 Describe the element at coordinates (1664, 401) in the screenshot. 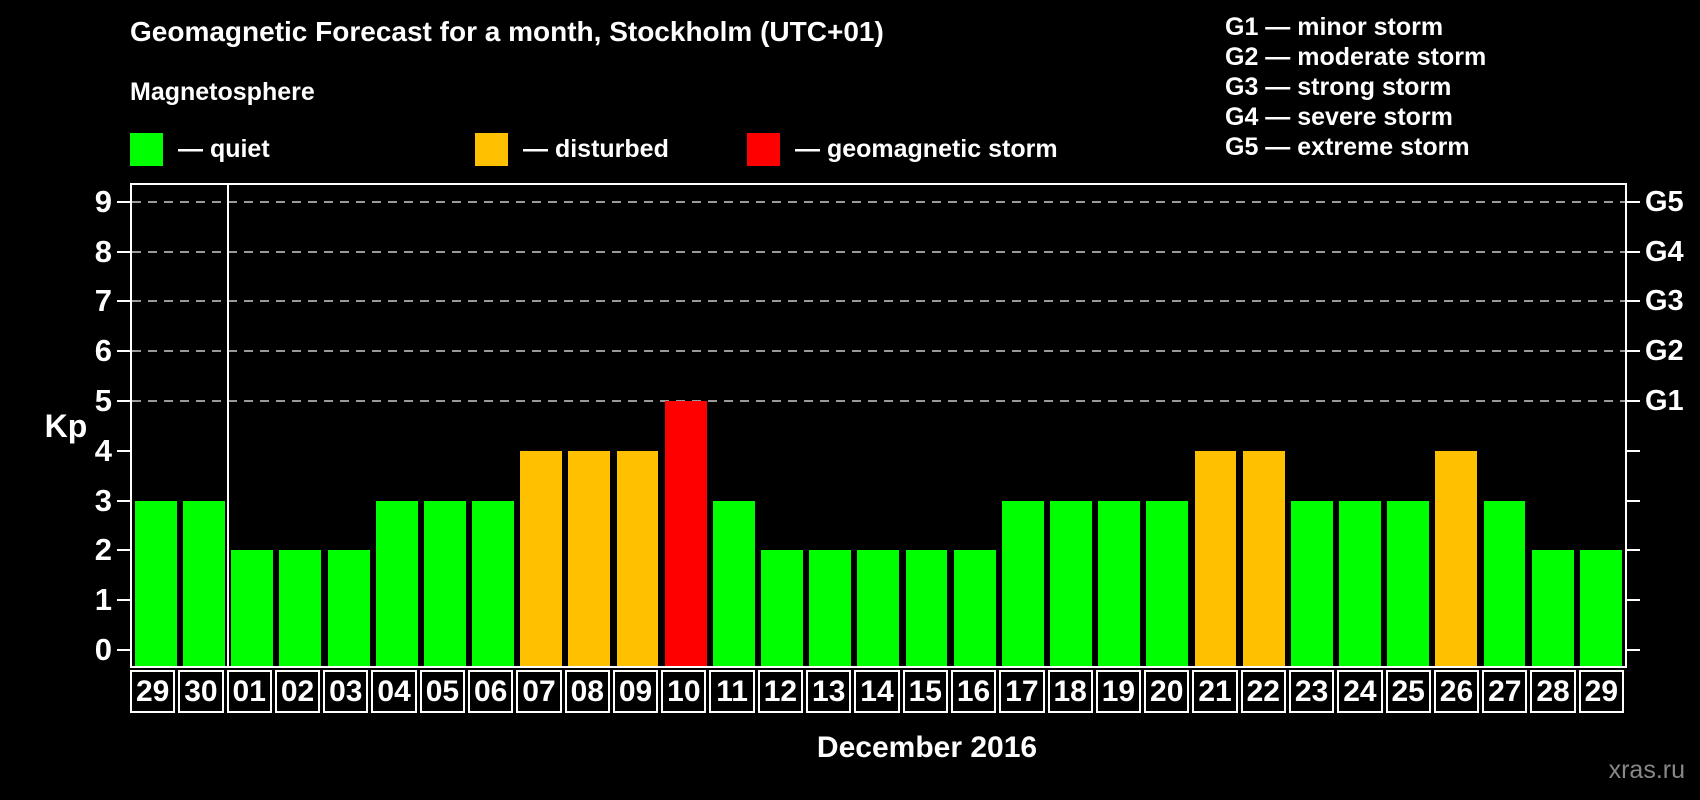

I see `g-scale-label-G1: G1` at that location.